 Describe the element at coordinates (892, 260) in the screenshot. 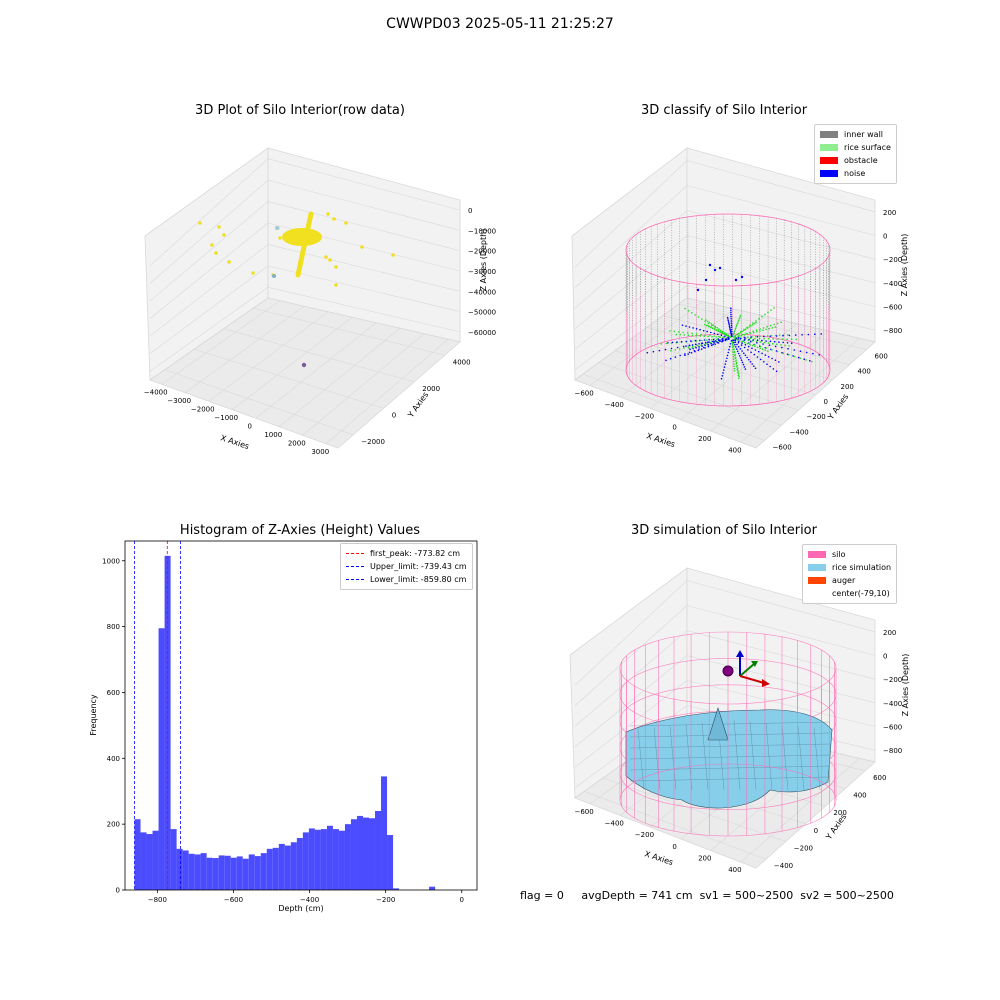

I see `z-tick-label: −200` at that location.